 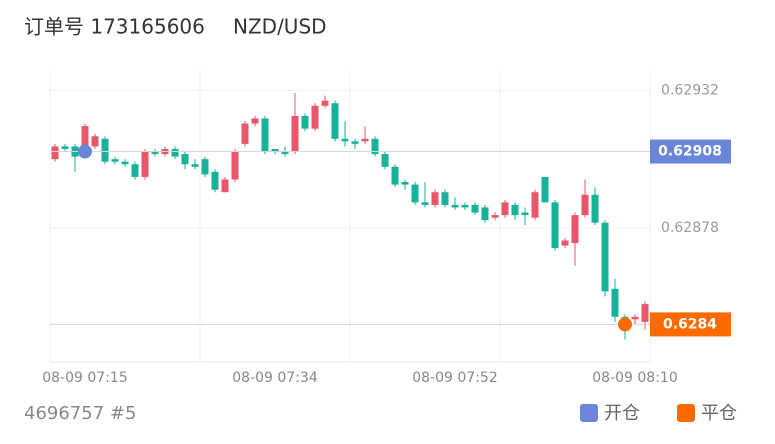 I want to click on x-tick-label: 08-09 07:34, so click(x=275, y=378).